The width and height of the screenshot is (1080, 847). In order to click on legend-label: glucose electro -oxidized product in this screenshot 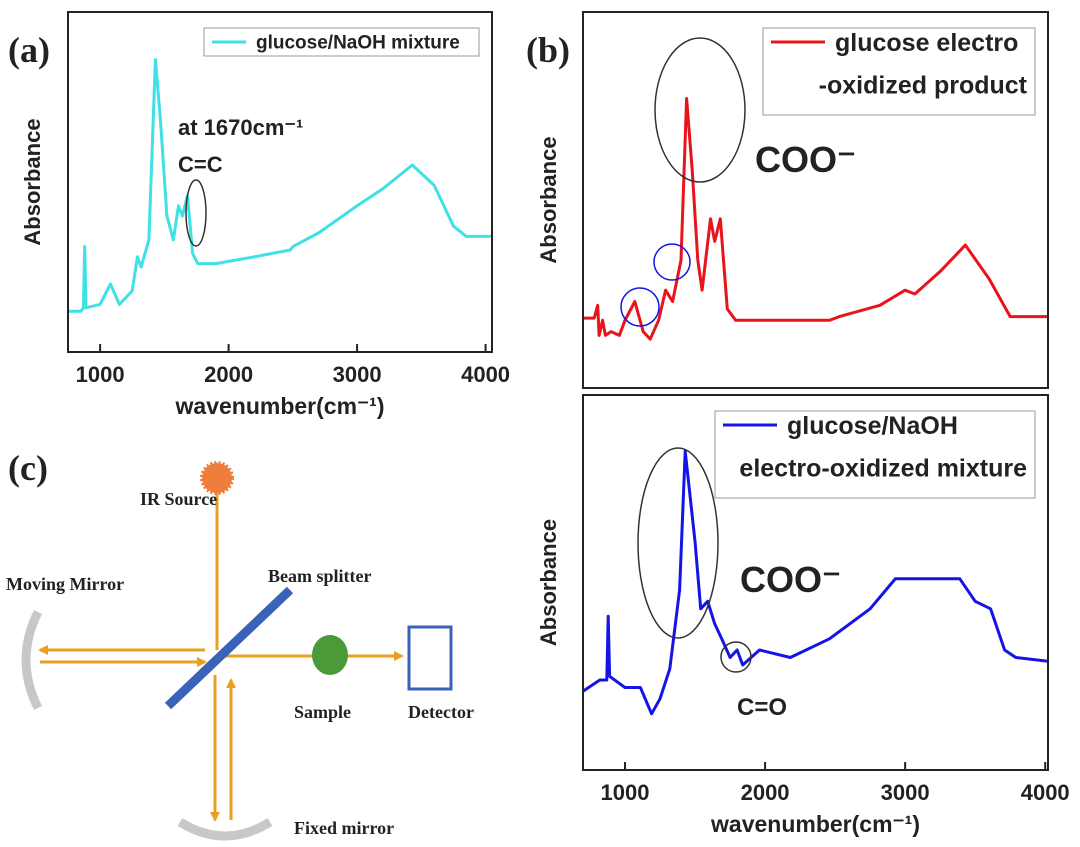, I will do `click(923, 64)`.